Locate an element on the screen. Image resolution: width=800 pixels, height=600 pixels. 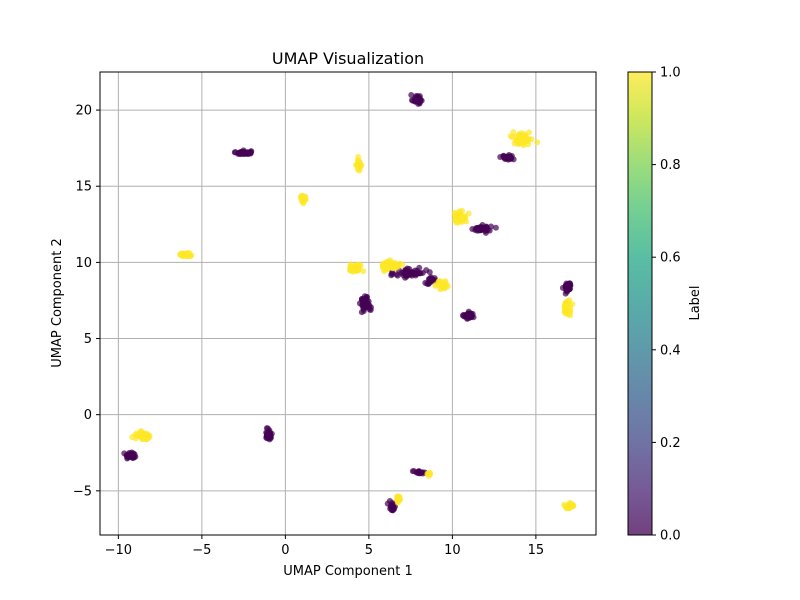
x-tick-label: 5 is located at coordinates (369, 550).